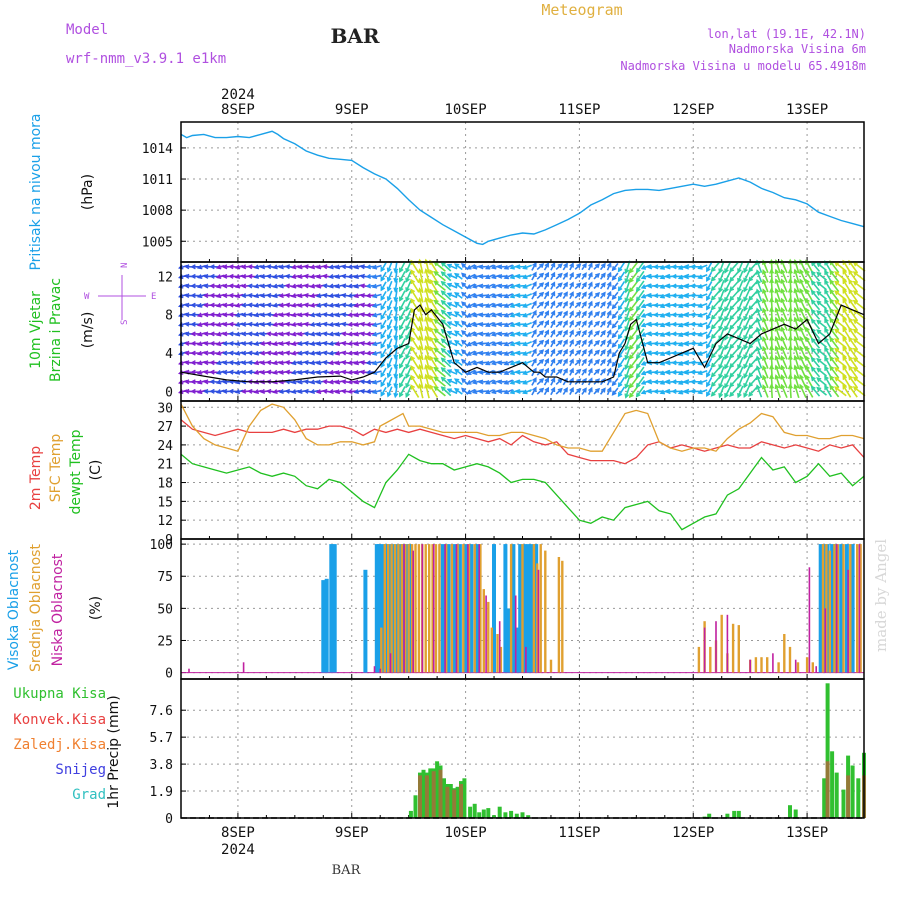 The height and width of the screenshot is (900, 900). I want to click on year-label-top: 2024, so click(238, 95).